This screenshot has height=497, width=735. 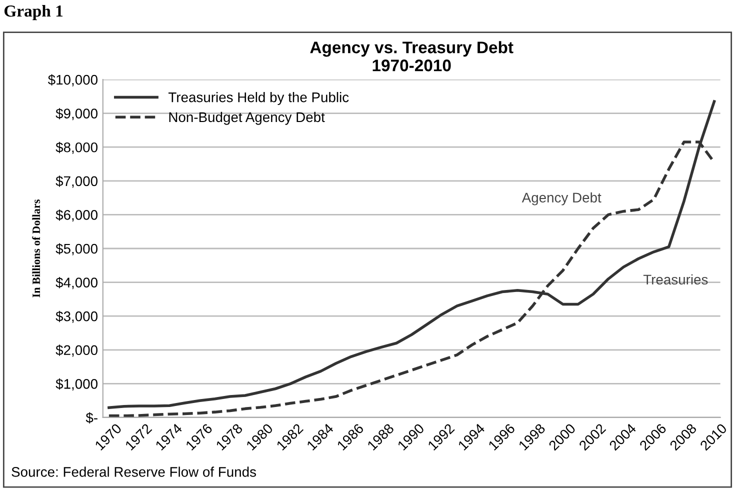 I want to click on y-tick-label: $2,000, so click(x=77, y=350).